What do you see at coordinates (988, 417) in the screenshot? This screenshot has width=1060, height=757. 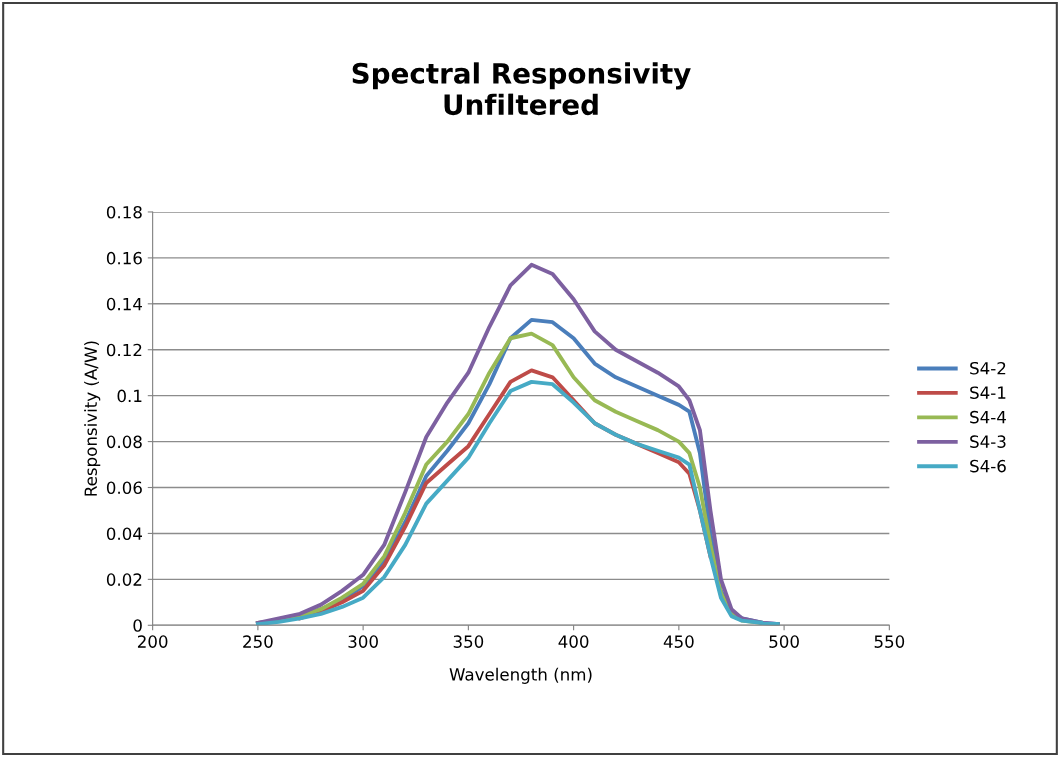 I see `legend-label: S4-4` at bounding box center [988, 417].